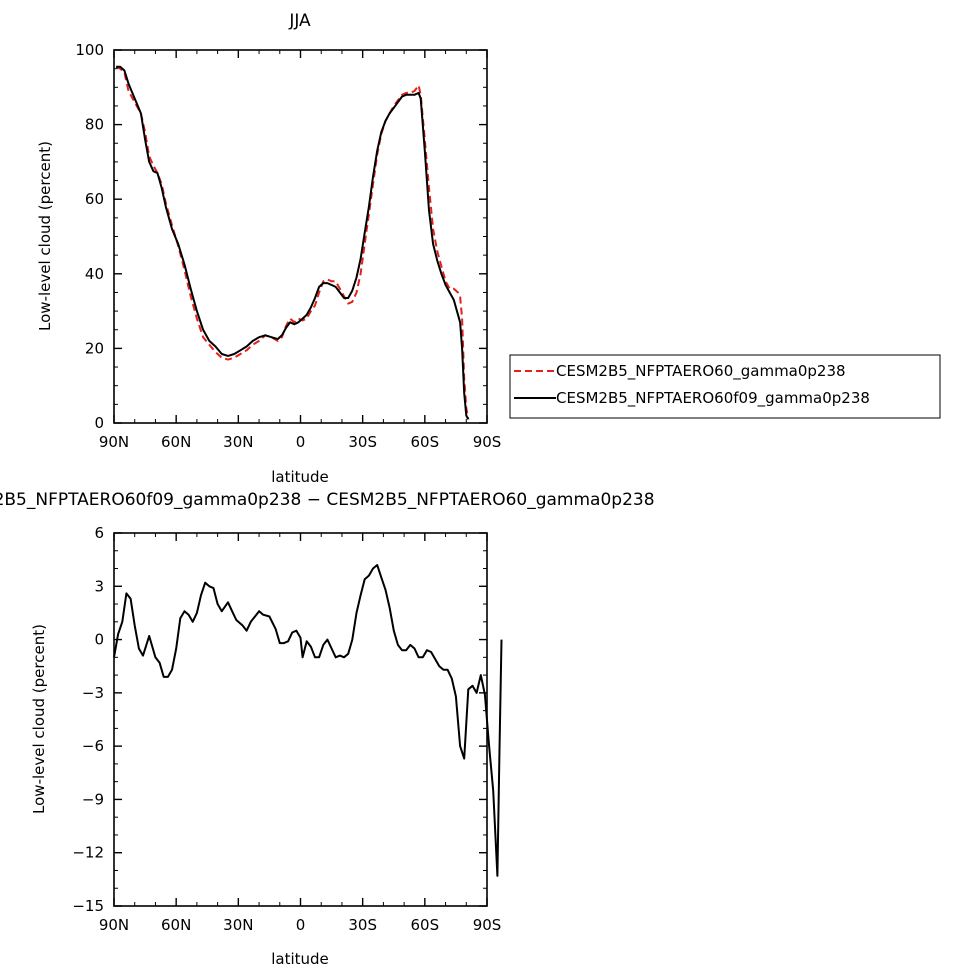  Describe the element at coordinates (238, 925) in the screenshot. I see `bottom-x-tick-label: 30N` at that location.